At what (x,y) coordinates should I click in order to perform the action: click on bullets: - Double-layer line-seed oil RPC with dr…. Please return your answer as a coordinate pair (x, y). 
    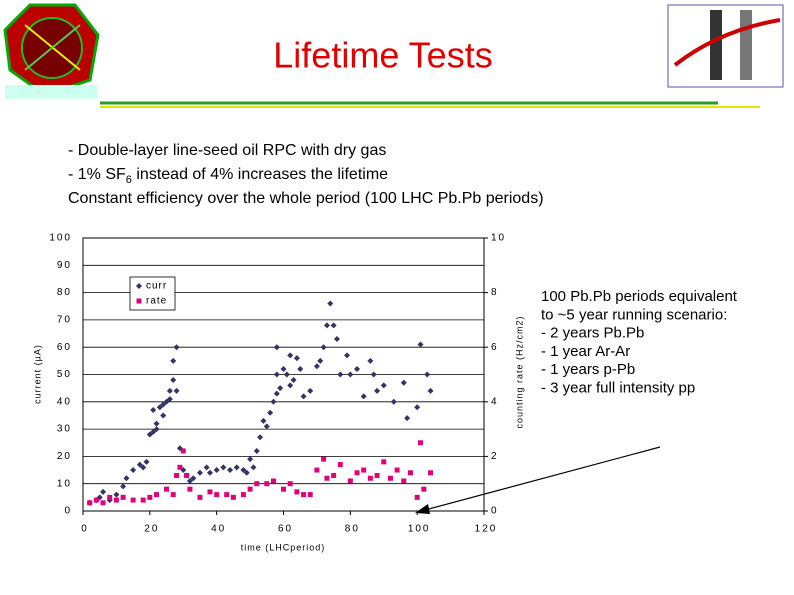
    Looking at the image, I should click on (306, 174).